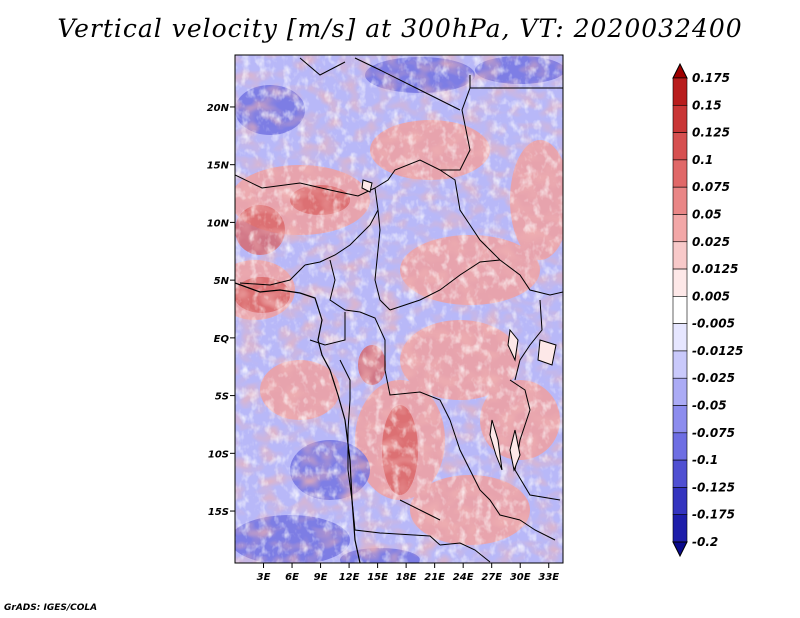 The image size is (800, 618). I want to click on lon-tick-label: 18E, so click(406, 577).